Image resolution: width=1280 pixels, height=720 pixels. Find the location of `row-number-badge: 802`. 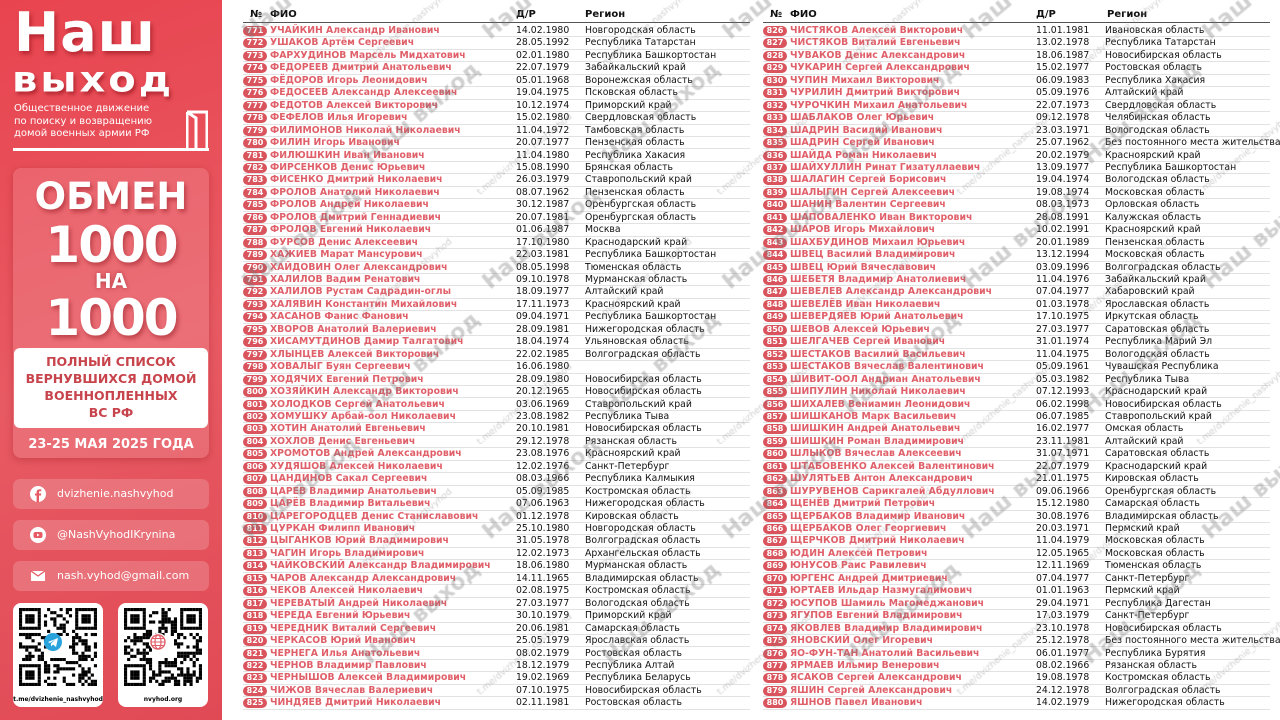

row-number-badge: 802 is located at coordinates (255, 416).